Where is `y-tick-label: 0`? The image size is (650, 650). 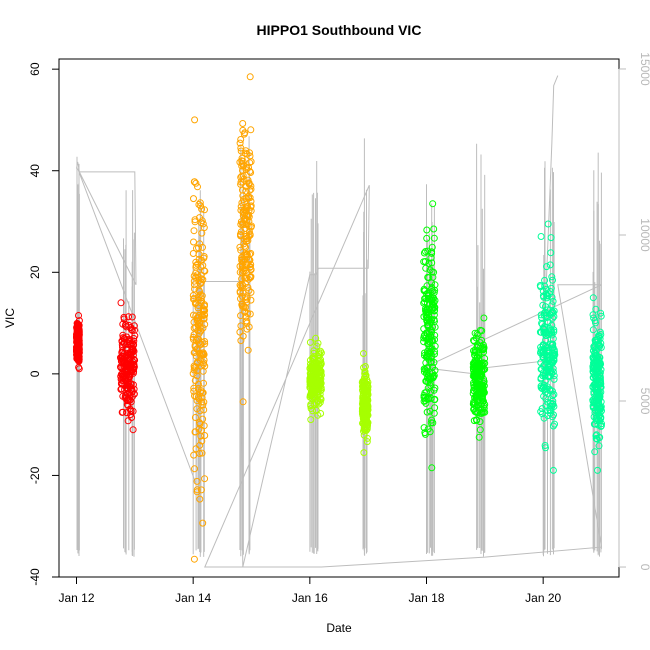
y-tick-label: 0 is located at coordinates (35, 373).